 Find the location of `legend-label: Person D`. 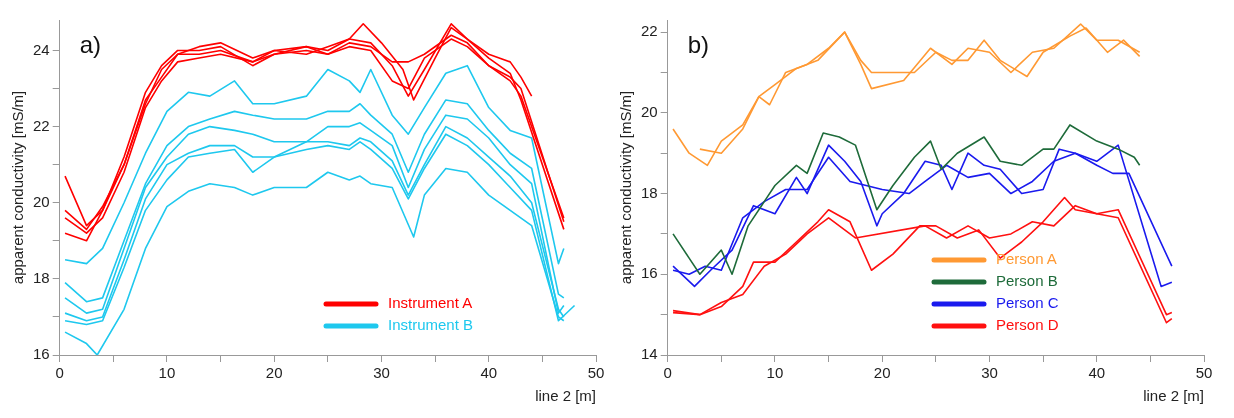

legend-label: Person D is located at coordinates (1027, 325).